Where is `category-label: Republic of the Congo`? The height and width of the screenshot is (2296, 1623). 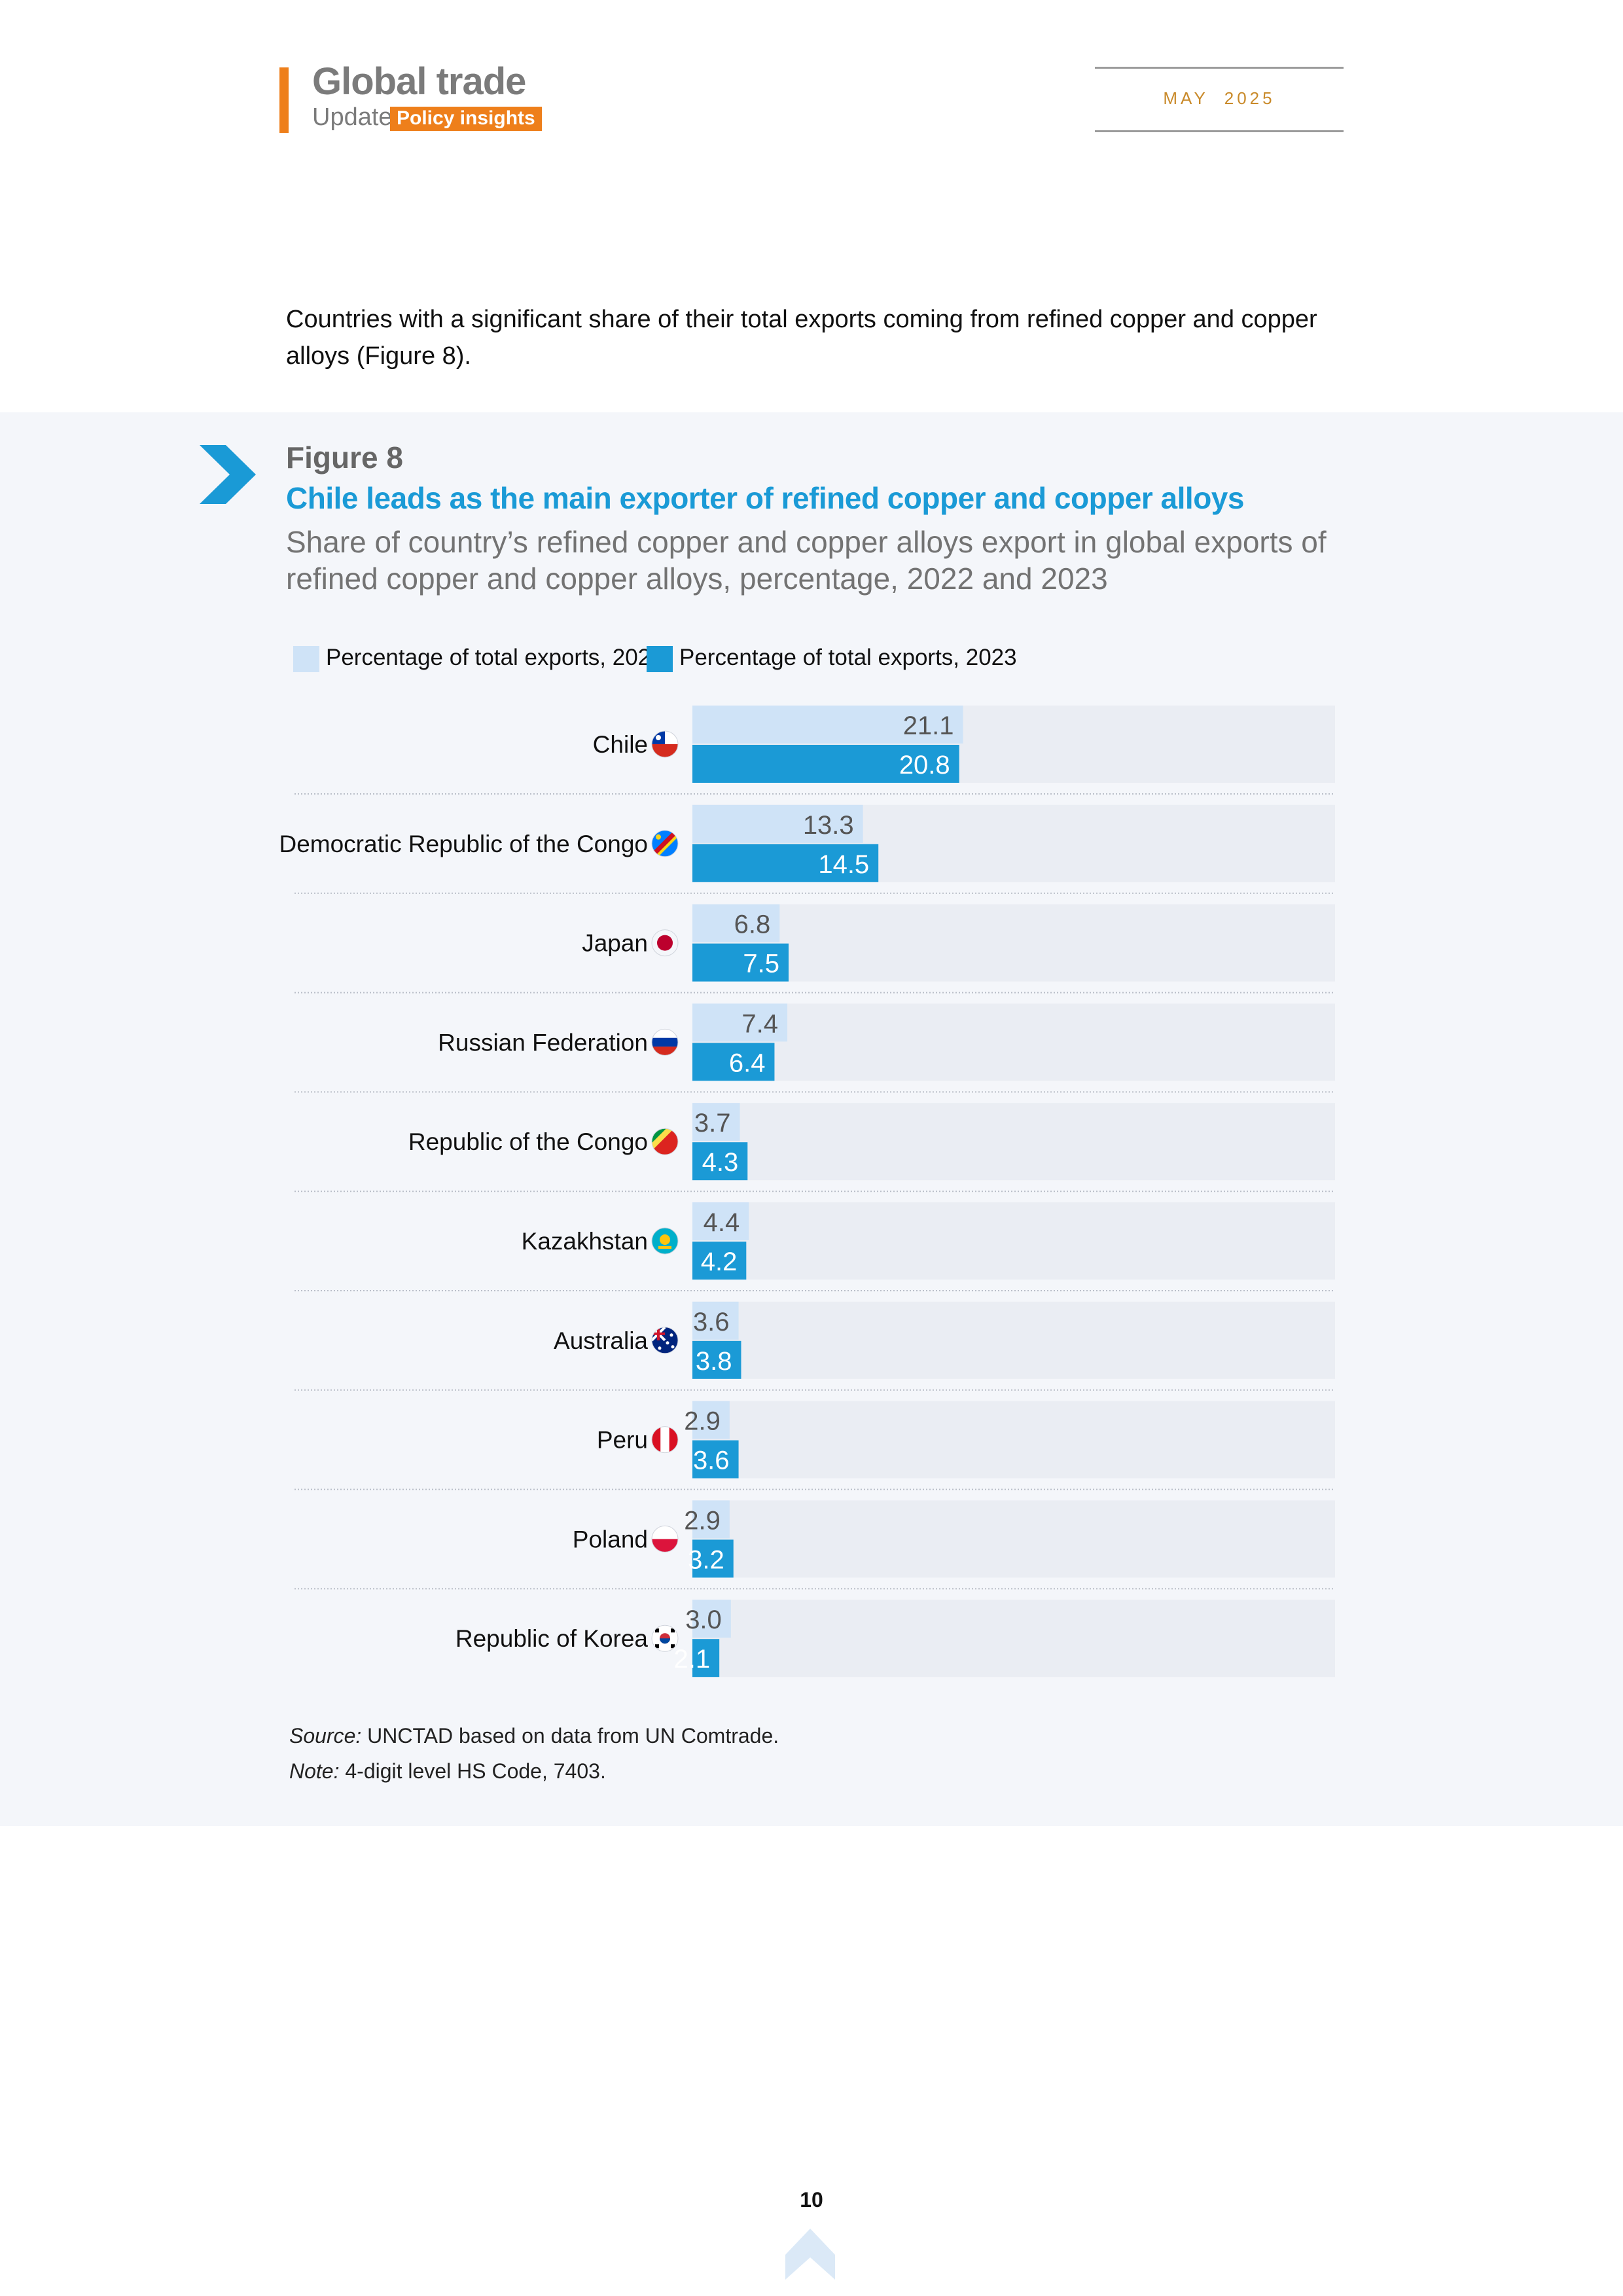 category-label: Republic of the Congo is located at coordinates (528, 1141).